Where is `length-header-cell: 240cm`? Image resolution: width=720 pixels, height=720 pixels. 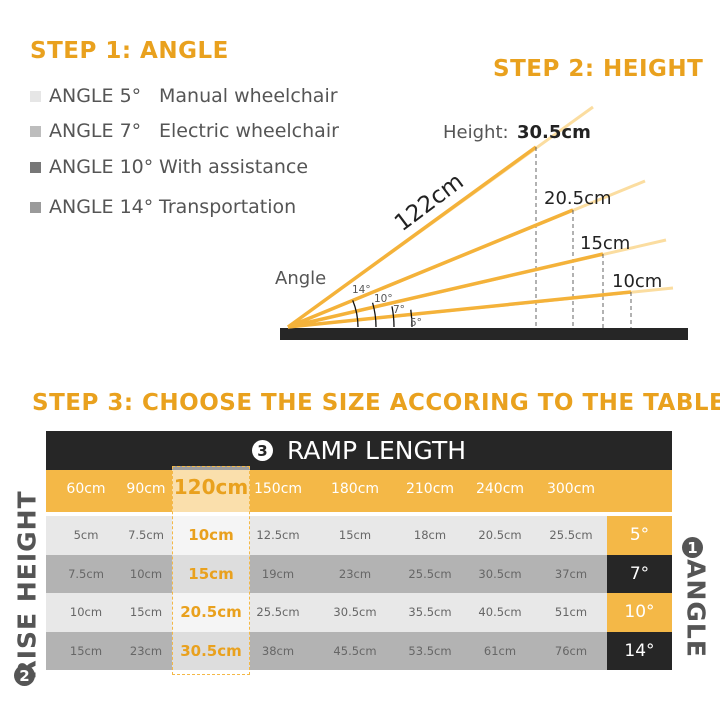
length-header-cell: 240cm is located at coordinates (500, 489).